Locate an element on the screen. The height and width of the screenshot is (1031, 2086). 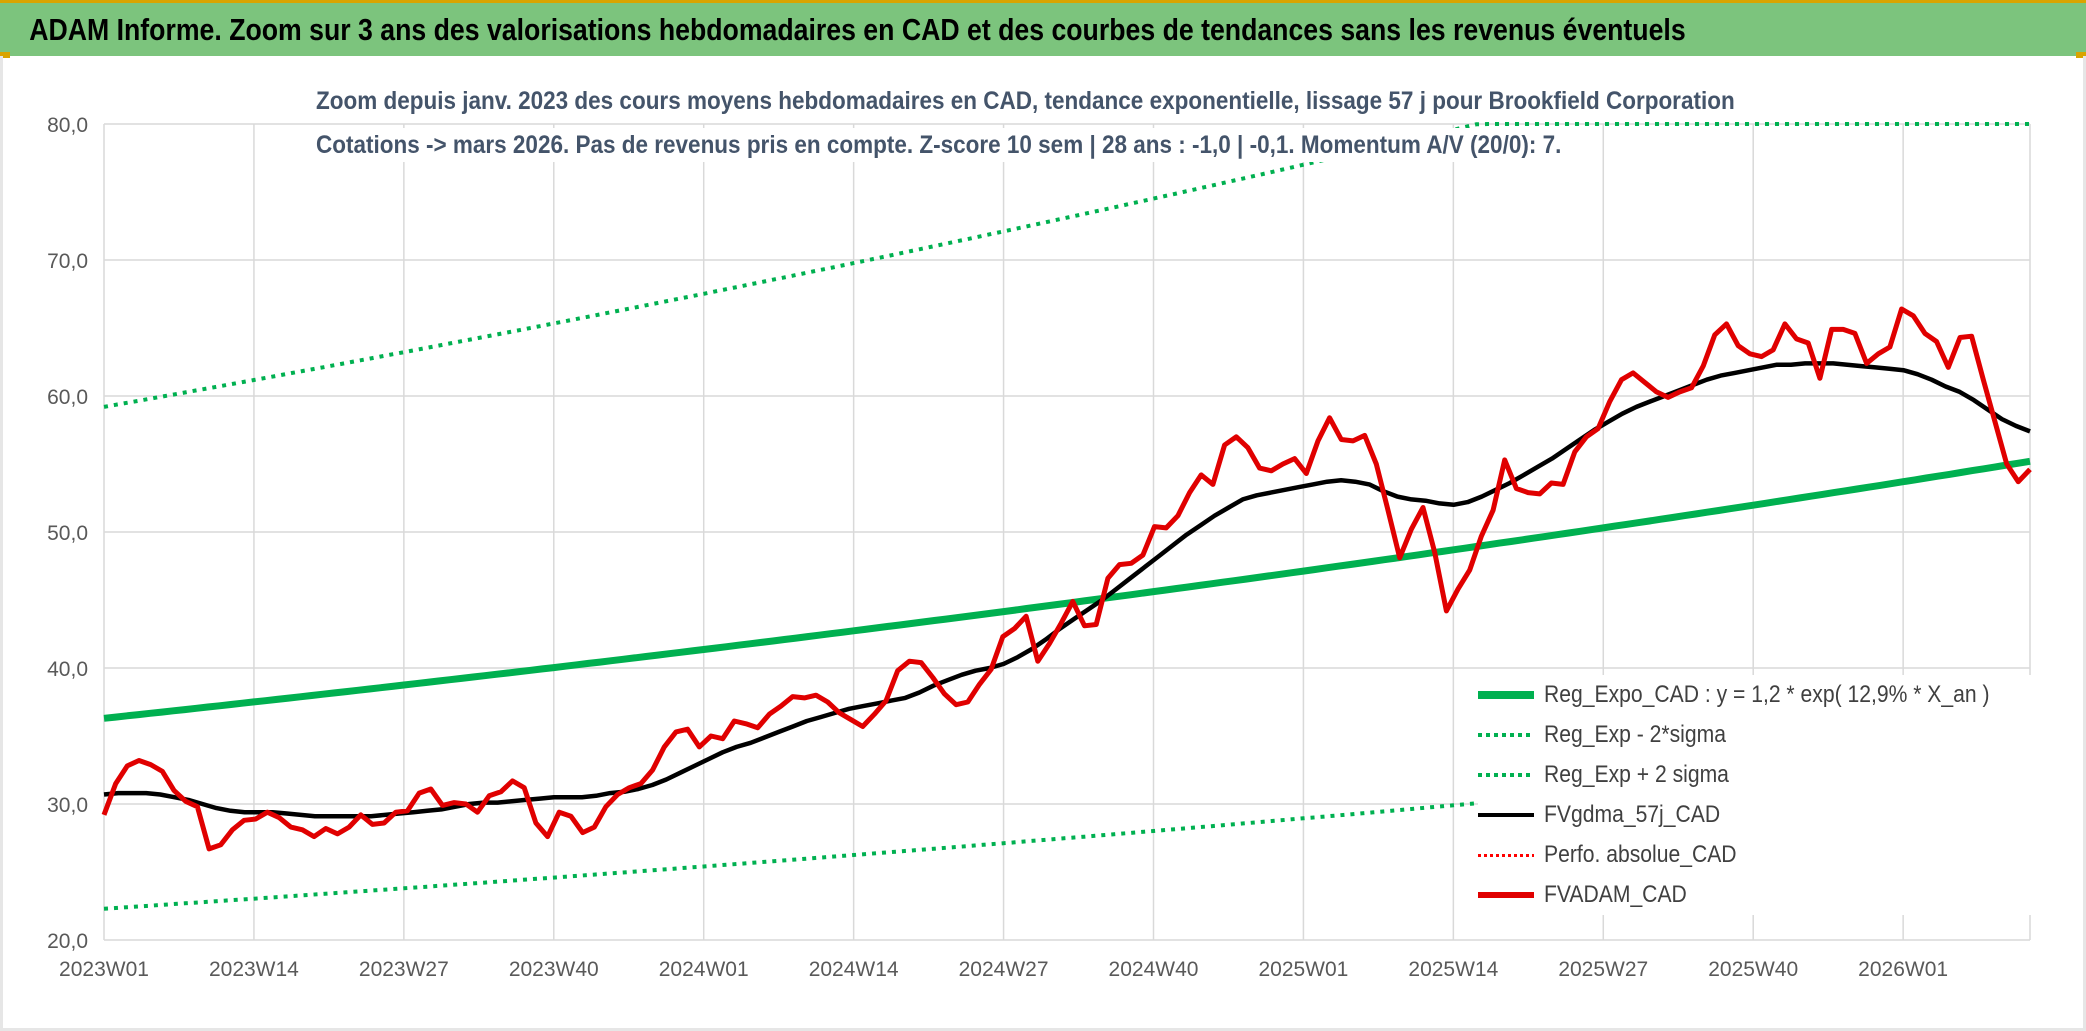
corner-accent-right is located at coordinates (2081, 55).